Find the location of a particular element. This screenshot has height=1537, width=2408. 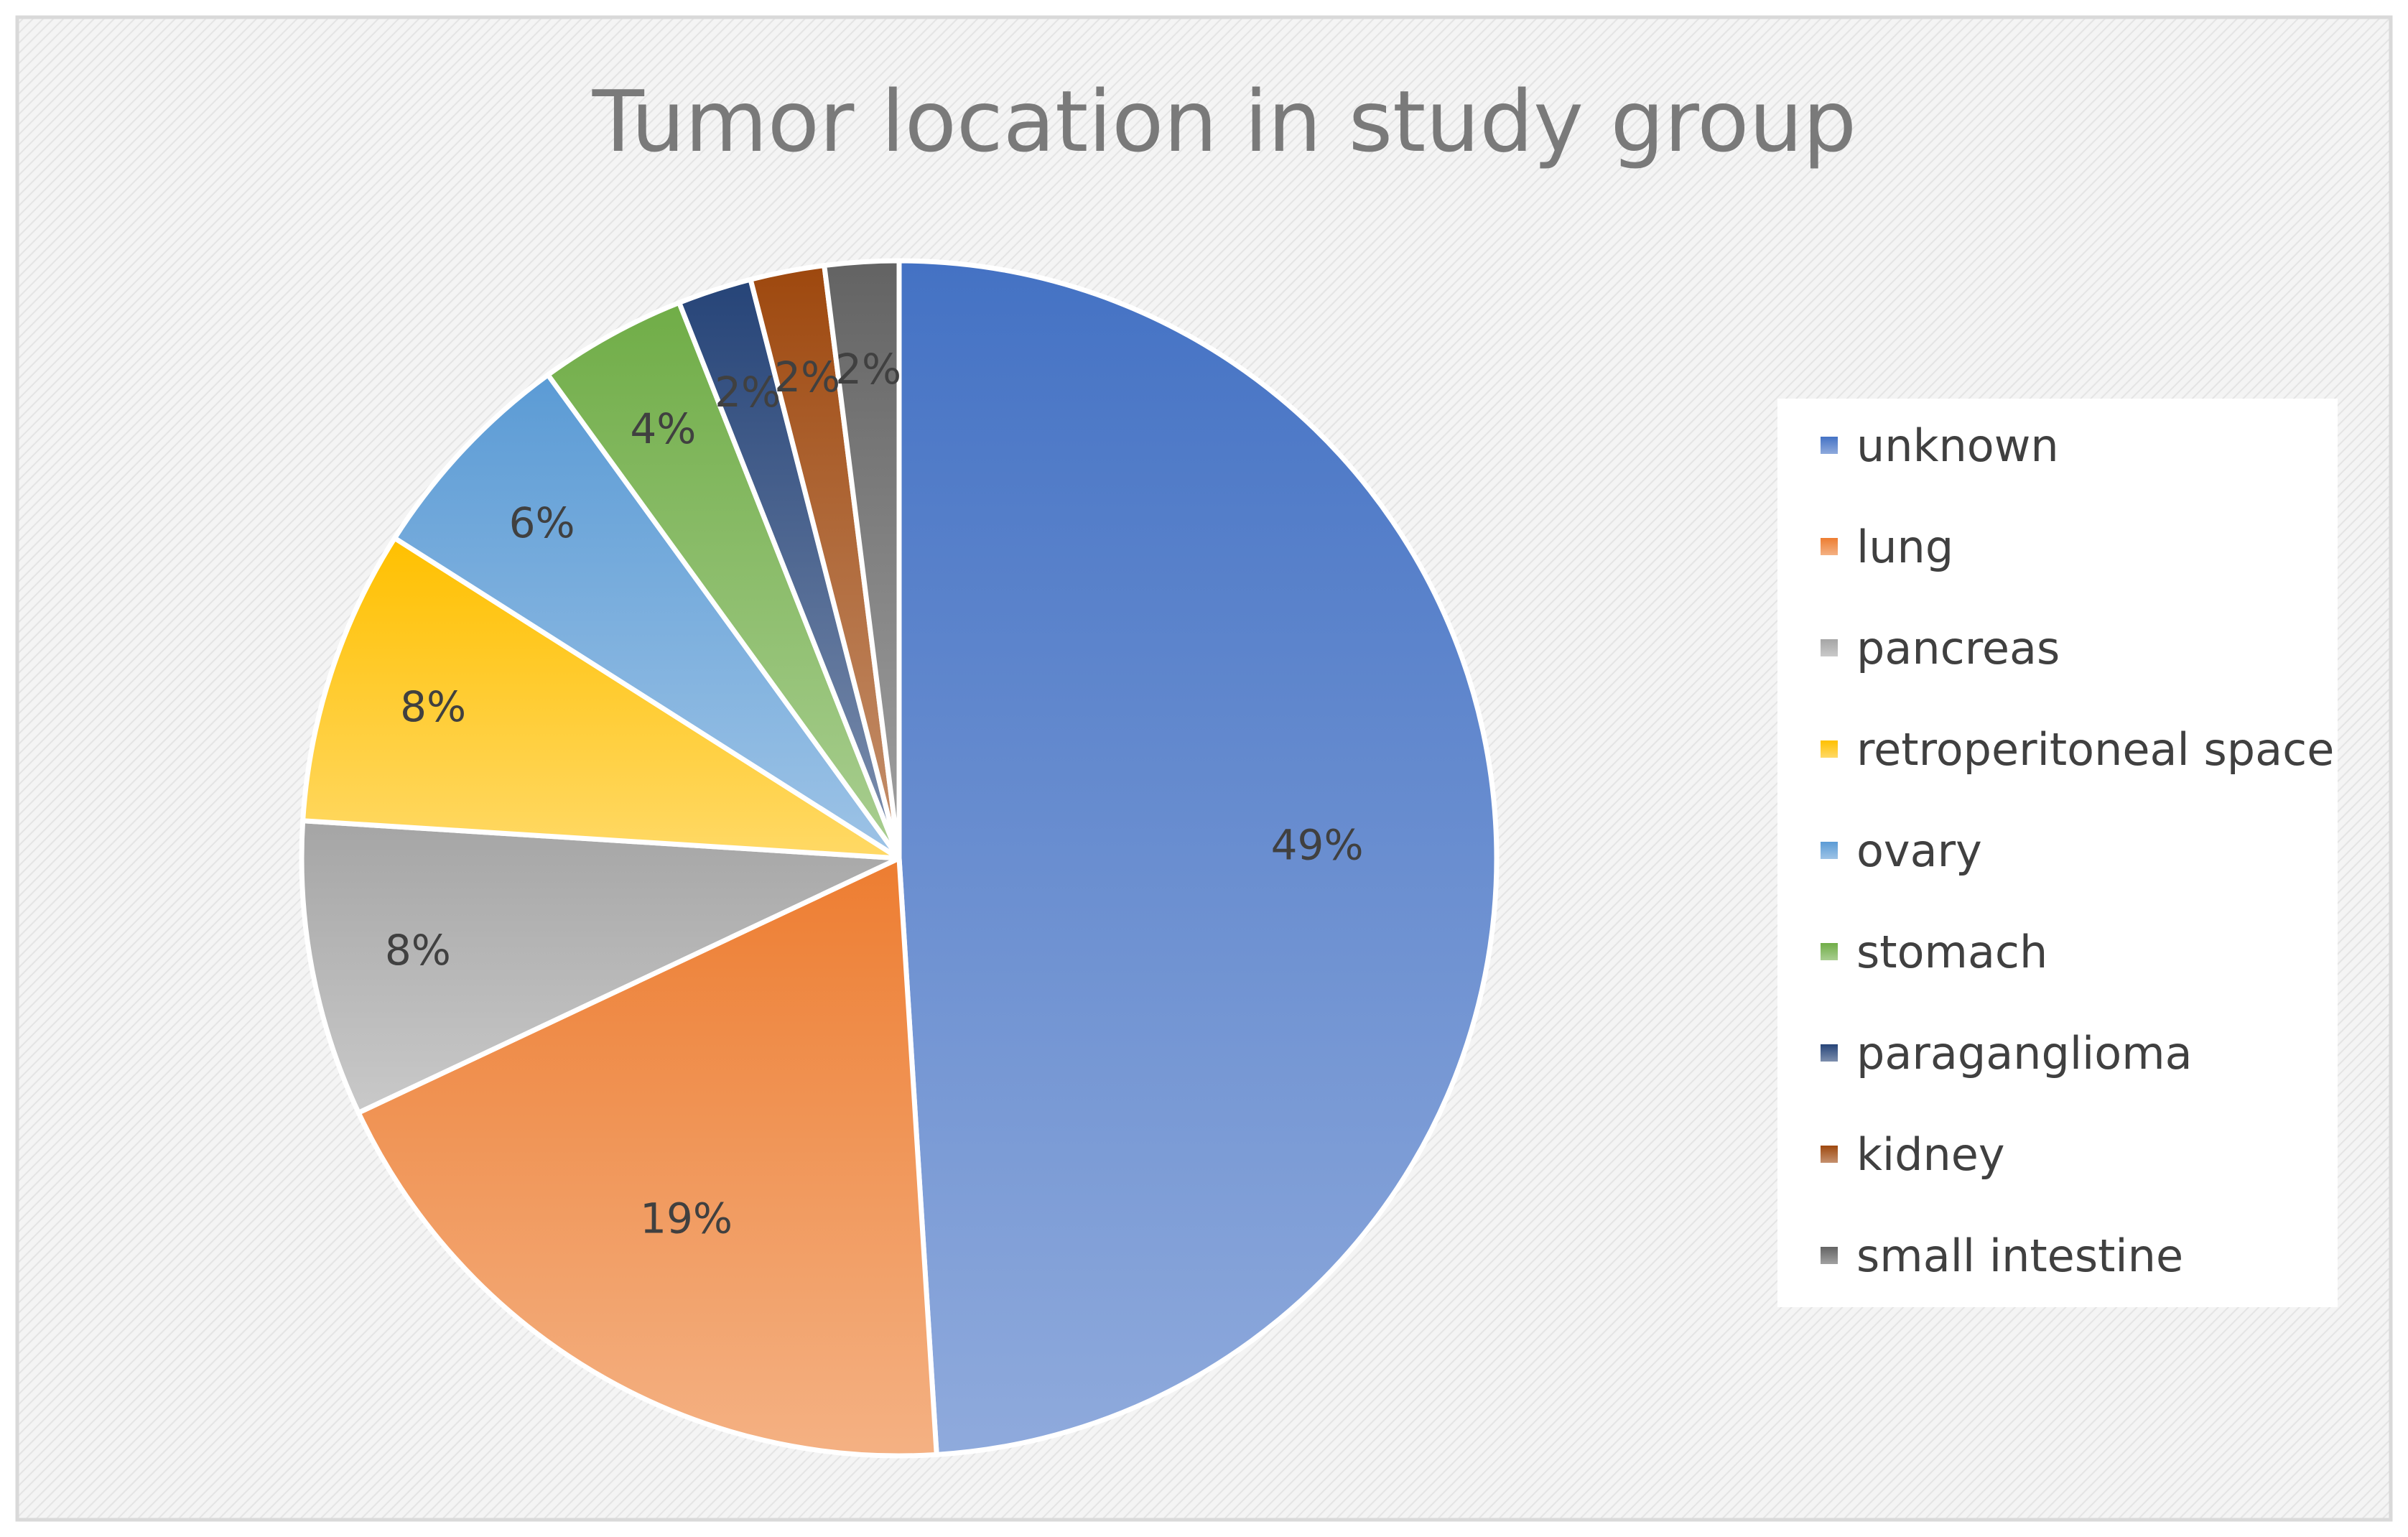

legend-background is located at coordinates (2057, 853).